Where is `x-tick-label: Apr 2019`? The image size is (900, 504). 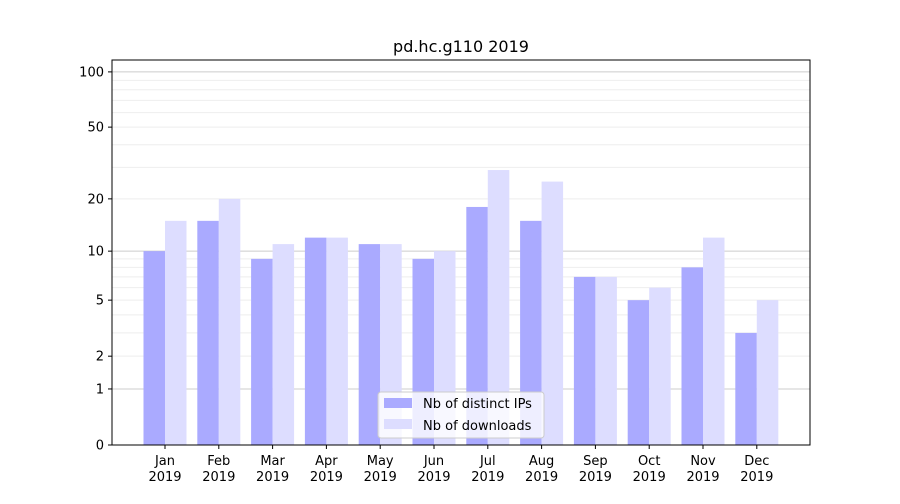
x-tick-label: Apr 2019 is located at coordinates (326, 469).